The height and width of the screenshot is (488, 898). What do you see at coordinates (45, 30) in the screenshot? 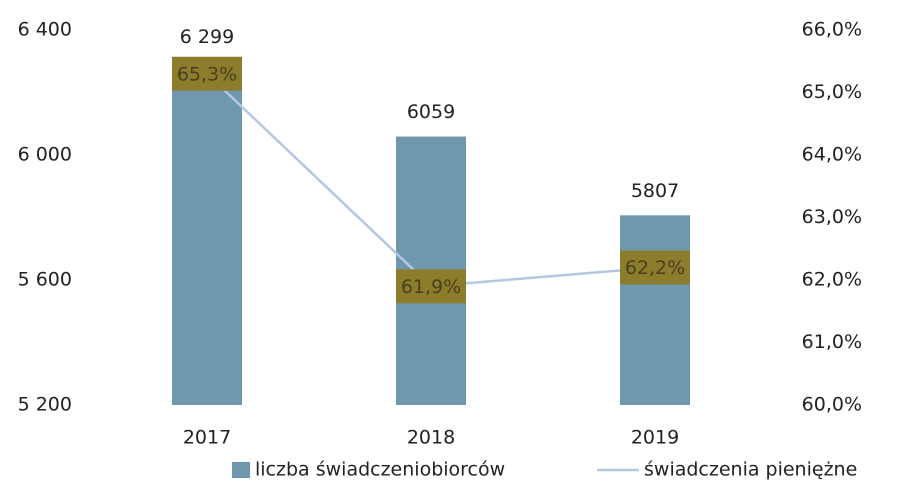
I see `y-tick-label: 6 400` at bounding box center [45, 30].